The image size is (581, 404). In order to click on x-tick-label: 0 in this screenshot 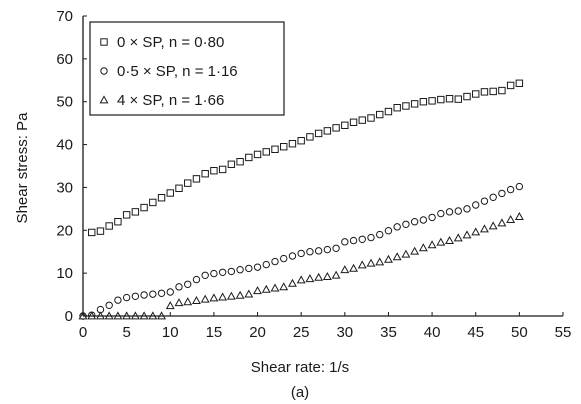, I will do `click(83, 332)`.